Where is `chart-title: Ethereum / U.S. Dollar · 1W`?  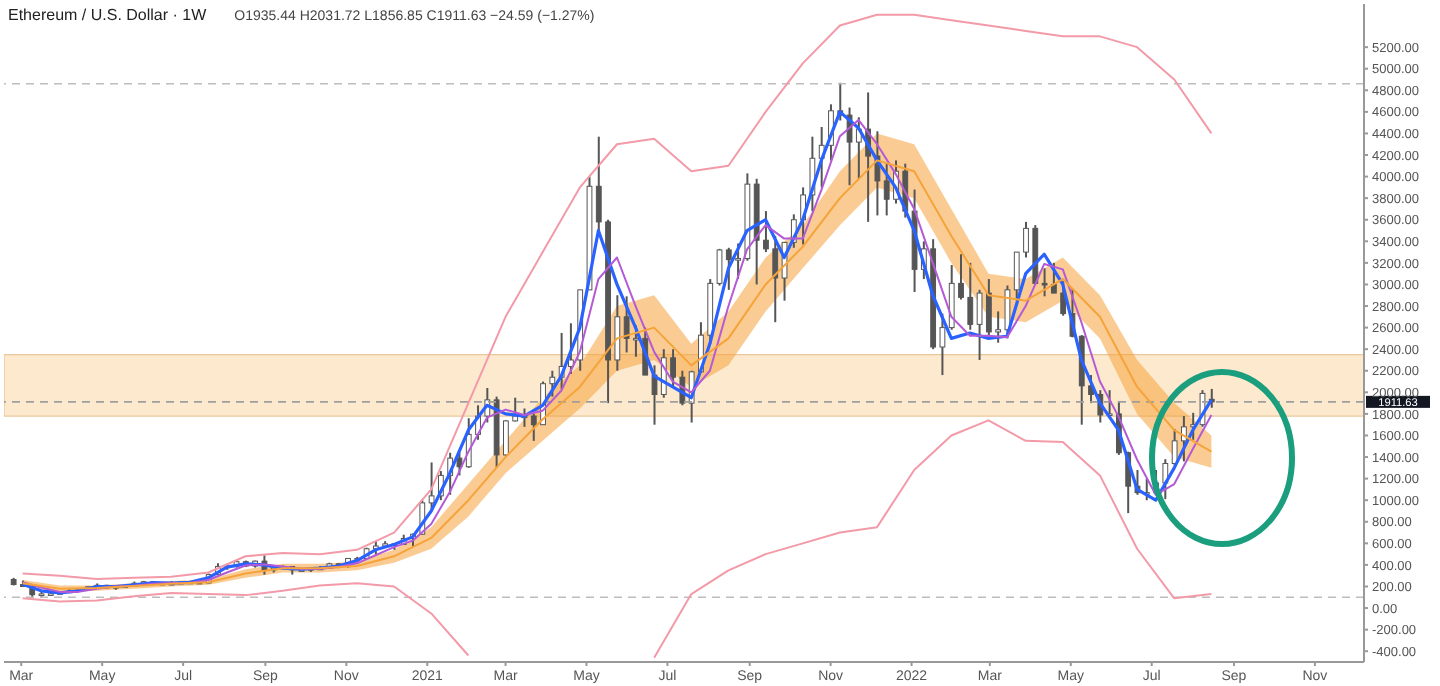 chart-title: Ethereum / U.S. Dollar · 1W is located at coordinates (107, 15).